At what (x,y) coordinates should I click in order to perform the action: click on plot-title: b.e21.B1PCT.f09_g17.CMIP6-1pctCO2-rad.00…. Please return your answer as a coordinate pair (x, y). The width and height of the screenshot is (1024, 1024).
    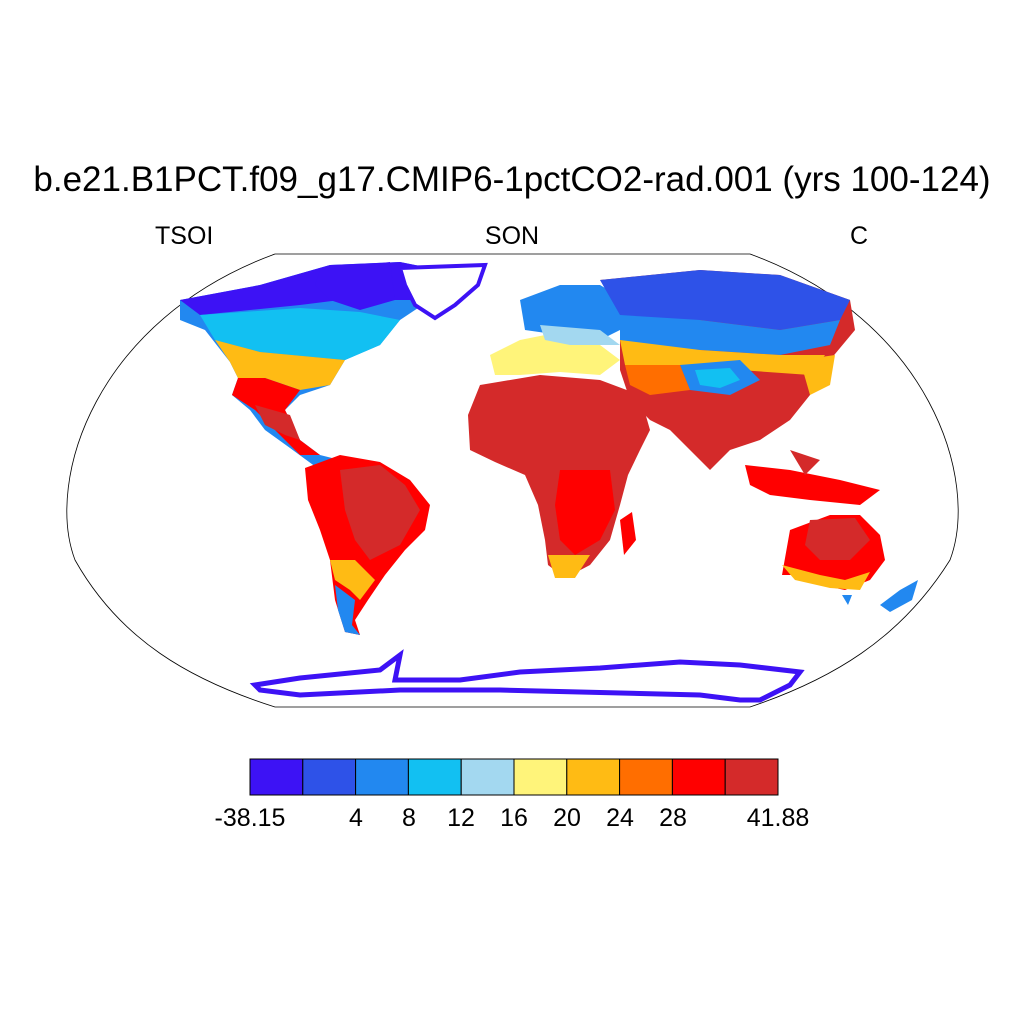
    Looking at the image, I should click on (512, 179).